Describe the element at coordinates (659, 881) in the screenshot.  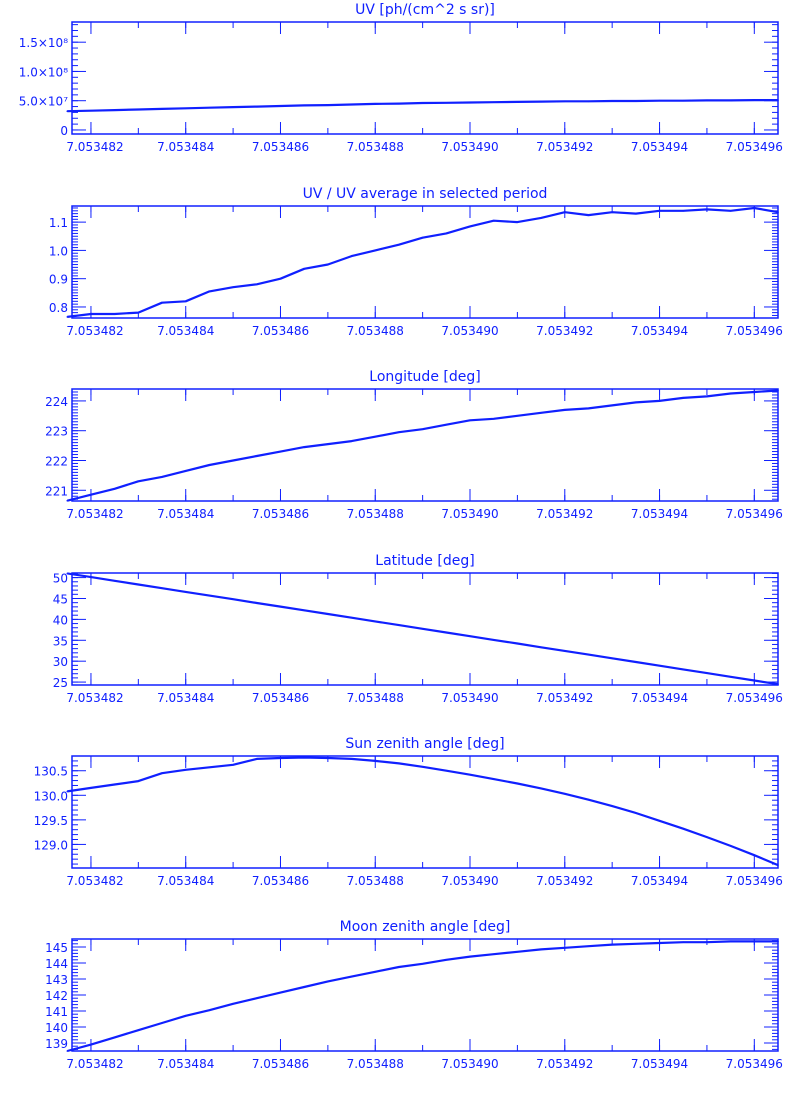
I see `x-tick-label: 7.053494` at that location.